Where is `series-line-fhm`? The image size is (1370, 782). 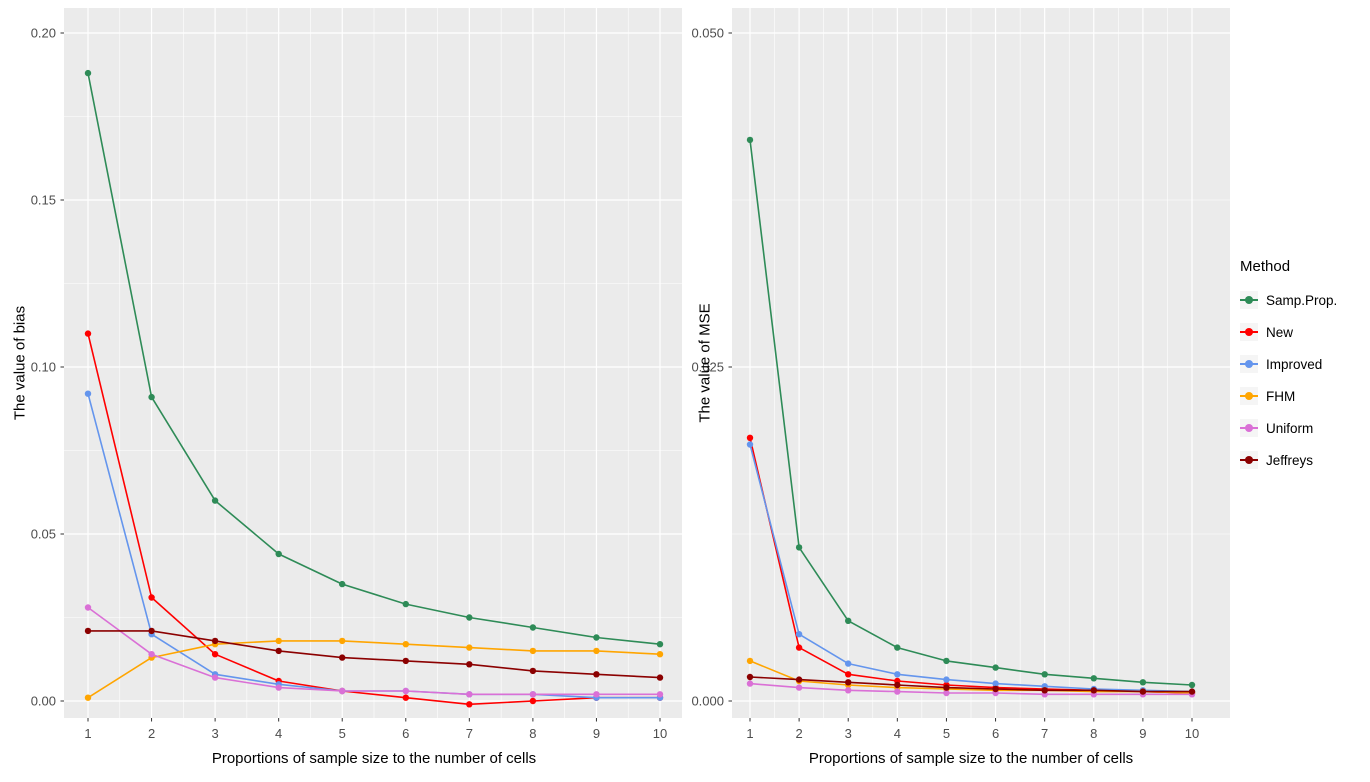
series-line-fhm is located at coordinates (374, 669).